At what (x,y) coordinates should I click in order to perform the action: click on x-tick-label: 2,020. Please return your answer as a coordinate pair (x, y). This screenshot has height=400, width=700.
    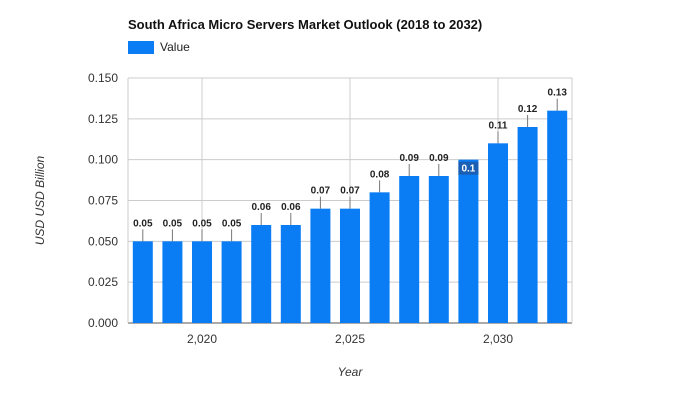
    Looking at the image, I should click on (202, 339).